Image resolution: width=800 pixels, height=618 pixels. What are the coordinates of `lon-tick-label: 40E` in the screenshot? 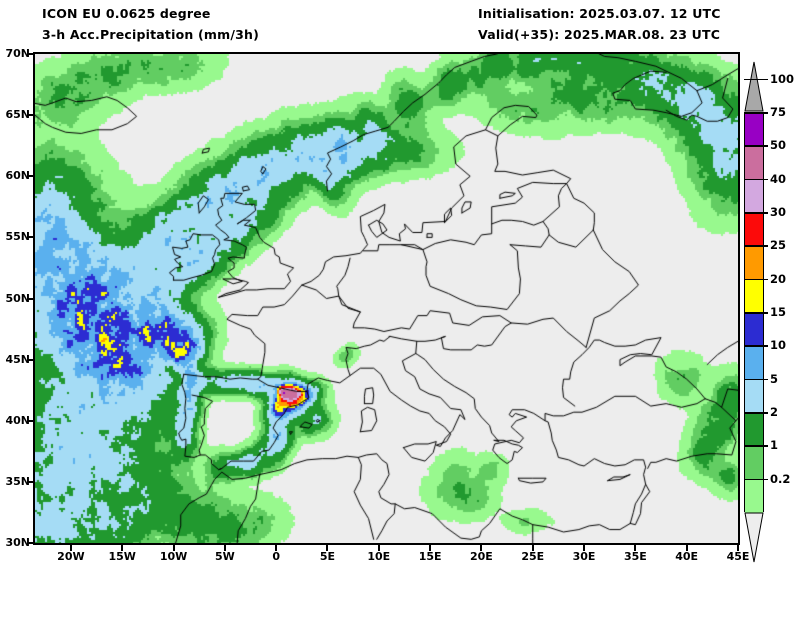 It's located at (687, 556).